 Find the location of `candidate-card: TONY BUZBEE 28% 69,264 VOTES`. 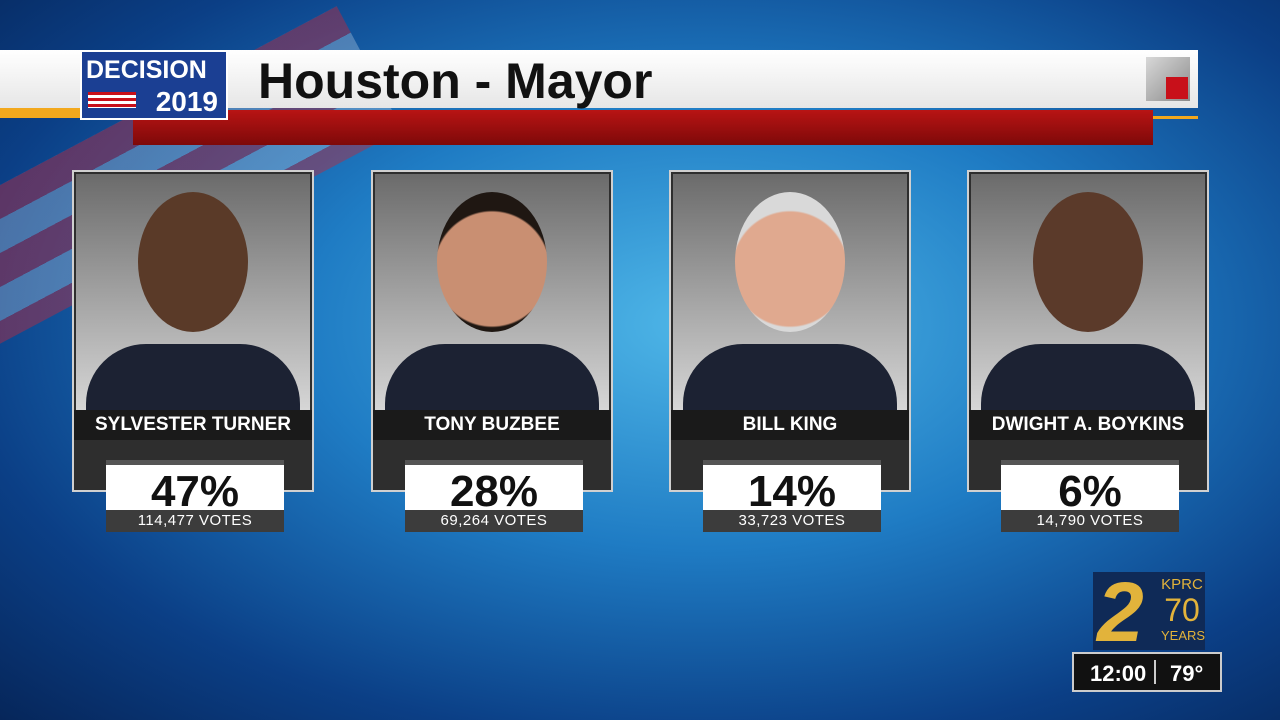

candidate-card: TONY BUZBEE 28% 69,264 VOTES is located at coordinates (492, 351).